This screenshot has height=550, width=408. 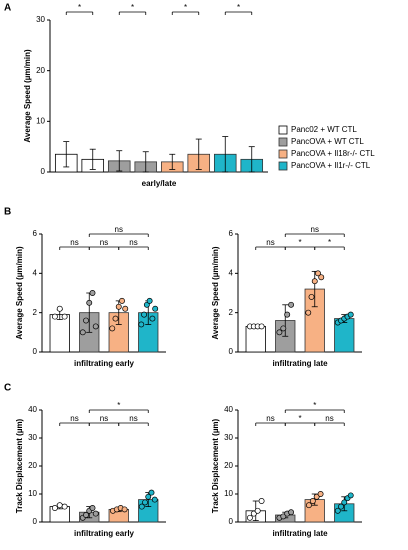 What do you see at coordinates (327, 141) in the screenshot?
I see `legend-label: PancOVA + WT CTL` at bounding box center [327, 141].